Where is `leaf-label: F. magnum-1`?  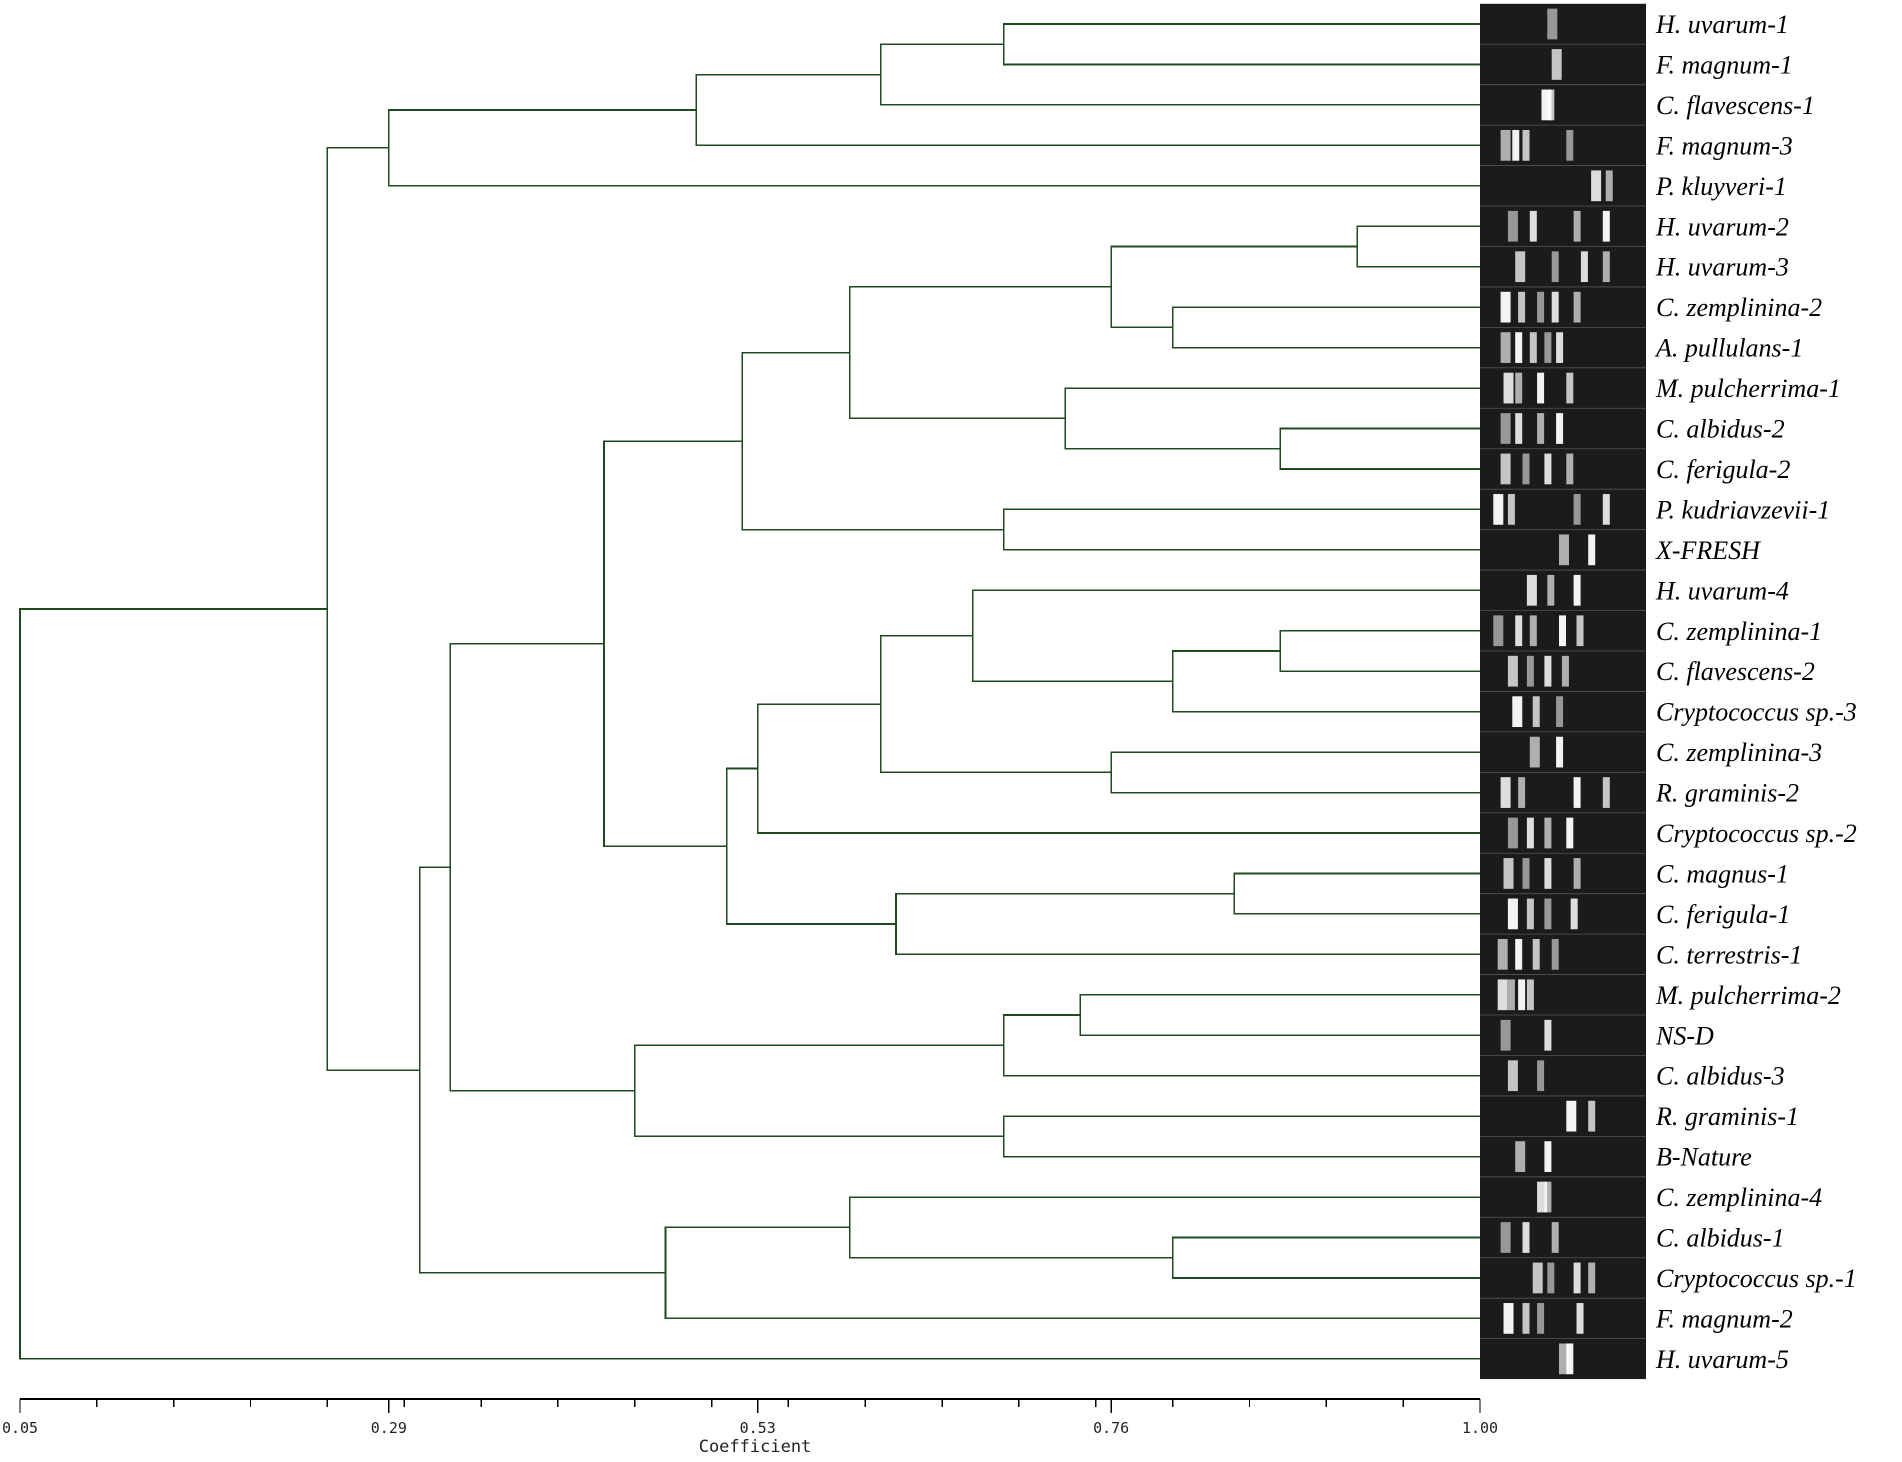 leaf-label: F. magnum-1 is located at coordinates (1724, 64).